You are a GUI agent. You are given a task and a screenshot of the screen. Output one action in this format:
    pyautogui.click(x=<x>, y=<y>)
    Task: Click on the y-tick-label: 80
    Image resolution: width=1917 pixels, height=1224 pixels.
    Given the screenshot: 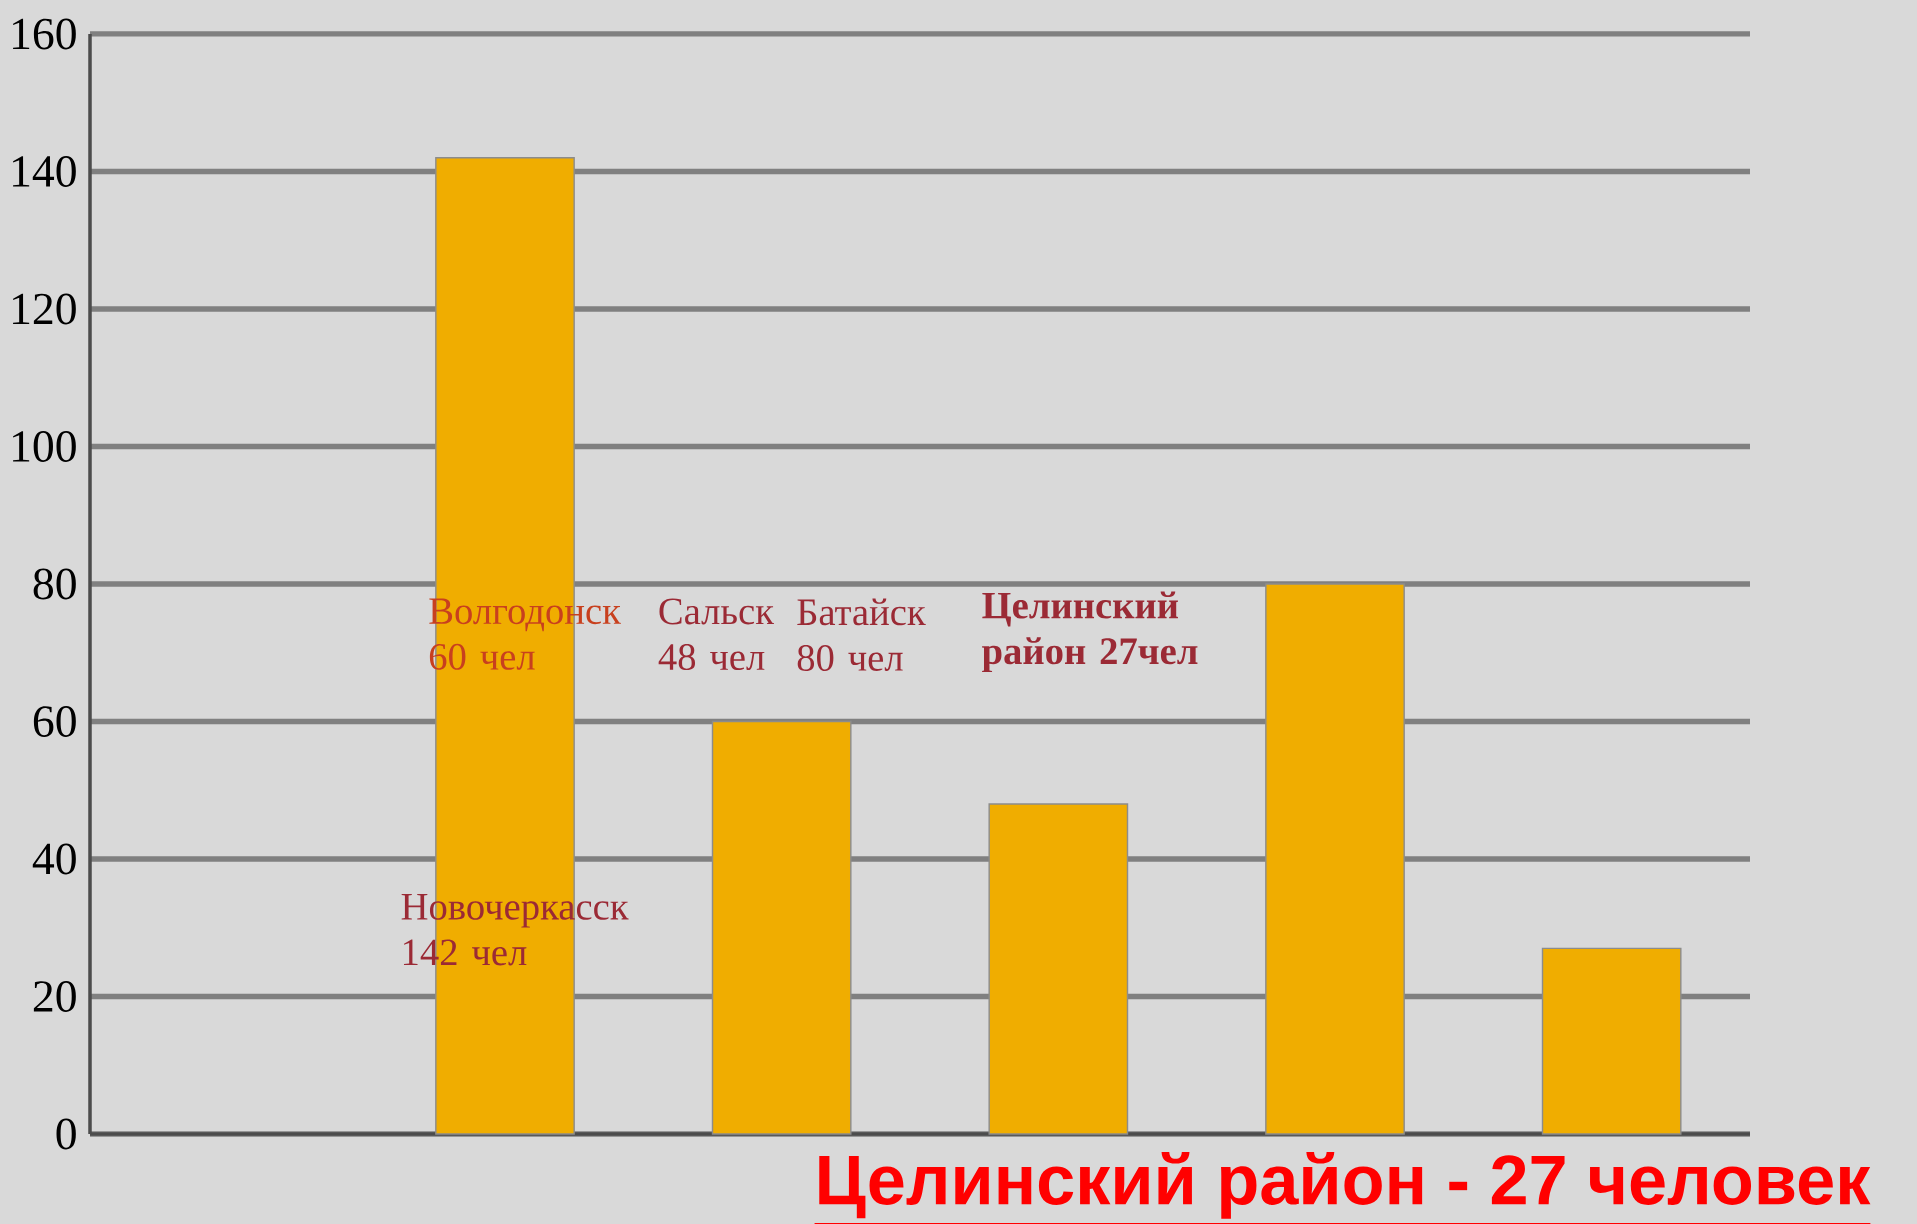 What is the action you would take?
    pyautogui.click(x=54, y=584)
    